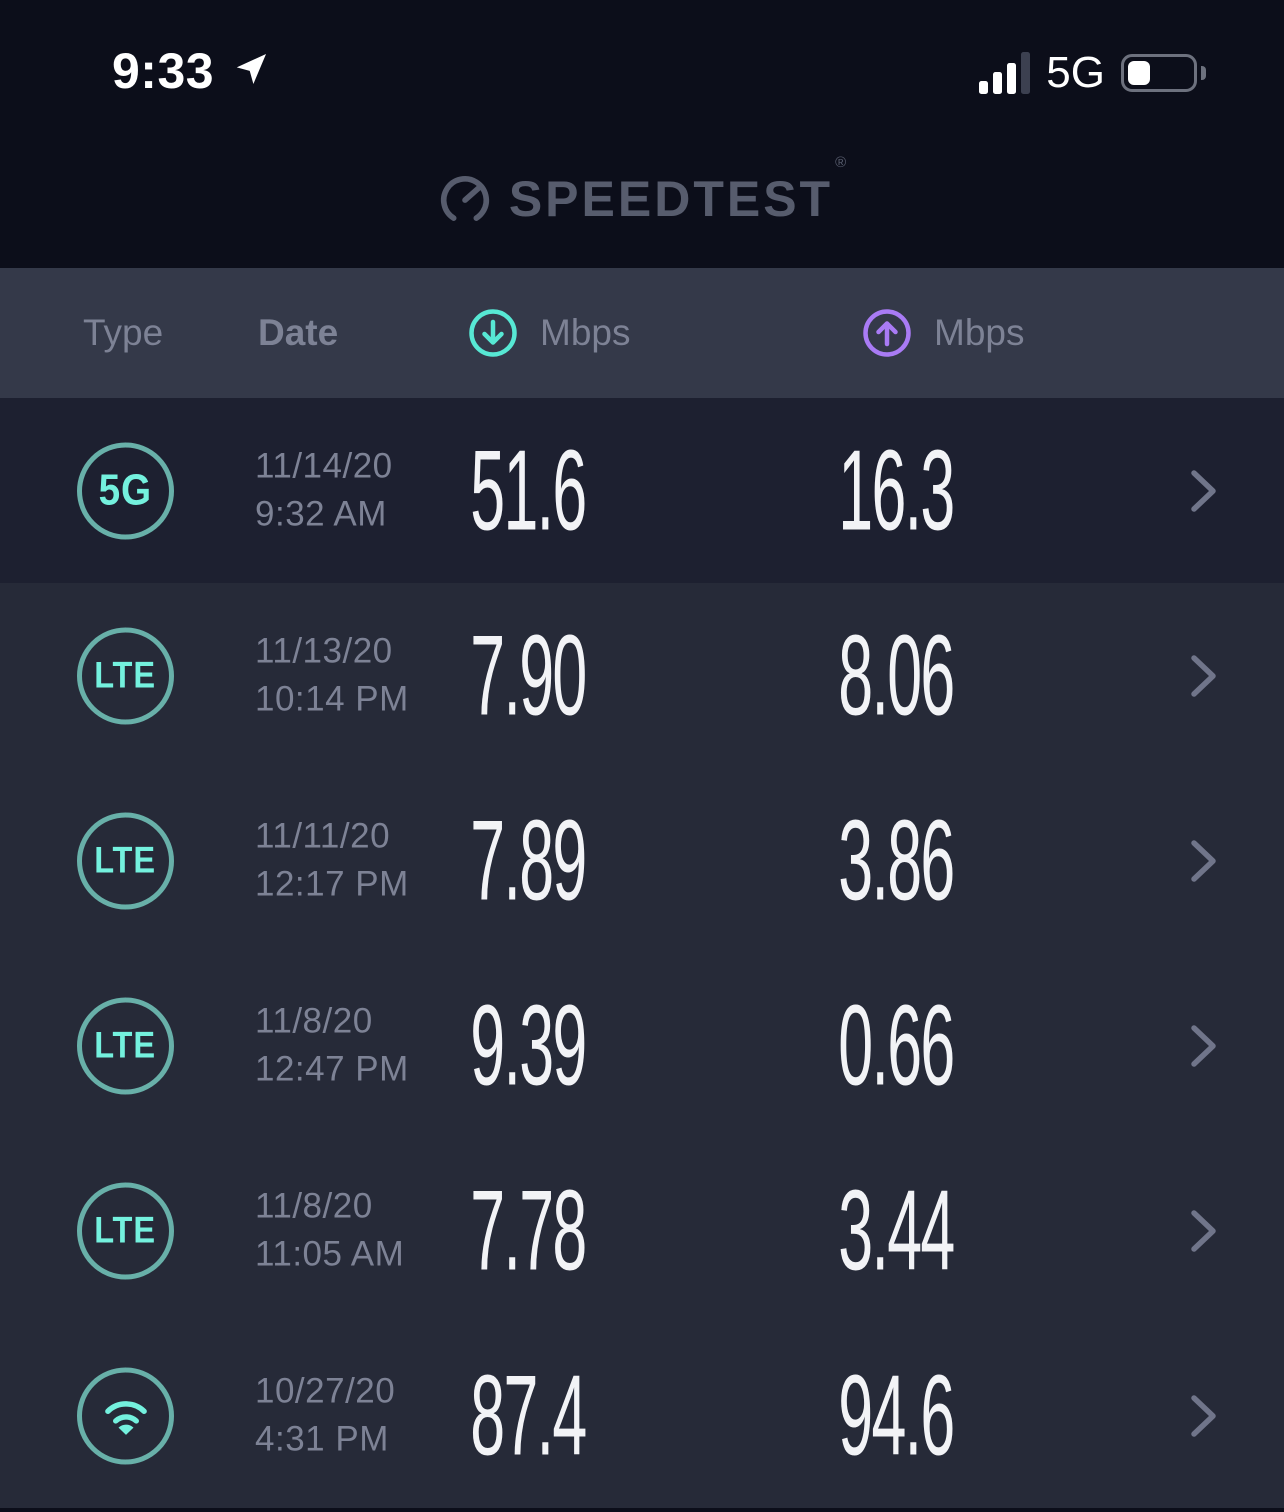 This screenshot has height=1512, width=1284. What do you see at coordinates (642, 1045) in the screenshot?
I see `result-row: LTE 11/8/20 12:47 PM 9.39 0.66` at bounding box center [642, 1045].